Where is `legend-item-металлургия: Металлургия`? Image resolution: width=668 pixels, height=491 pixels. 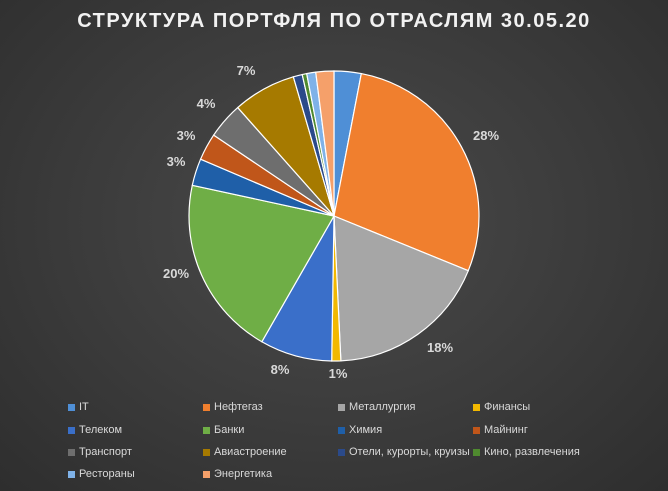 legend-item-металлургия: Металлургия is located at coordinates (377, 407).